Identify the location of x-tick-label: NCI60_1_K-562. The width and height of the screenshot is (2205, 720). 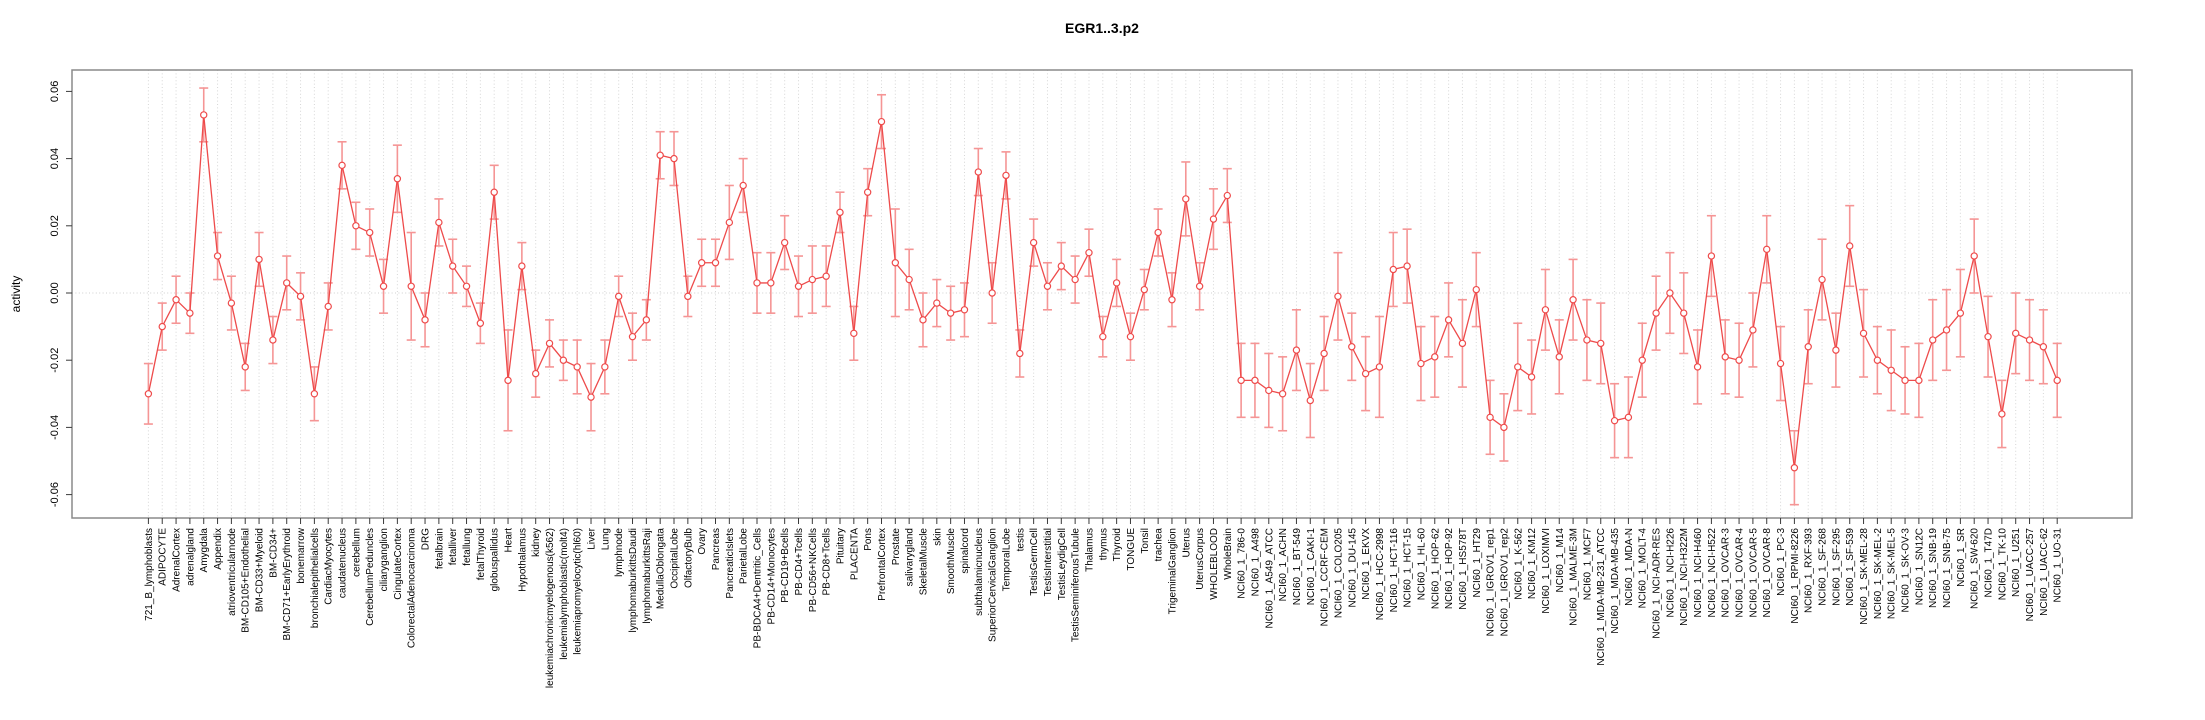
(1518, 564).